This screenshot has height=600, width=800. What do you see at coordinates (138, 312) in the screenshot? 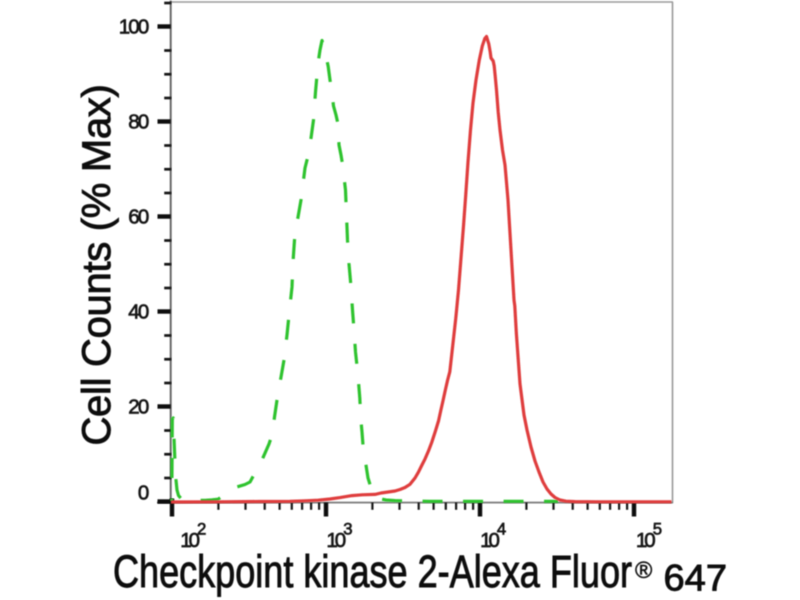
I see `svg-text: 40` at bounding box center [138, 312].